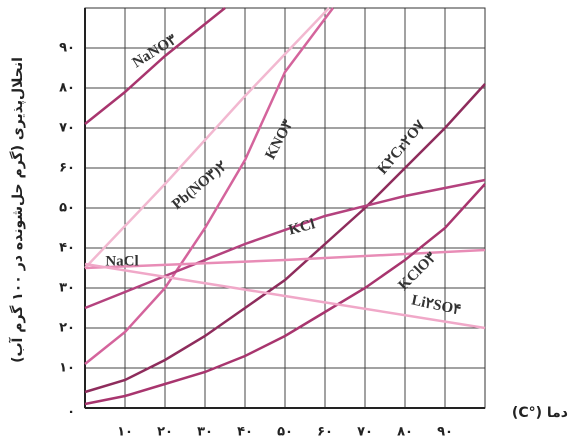 Image resolution: width=574 pixels, height=441 pixels. Describe the element at coordinates (121, 261) in the screenshot. I see `series-label: NaCl` at that location.